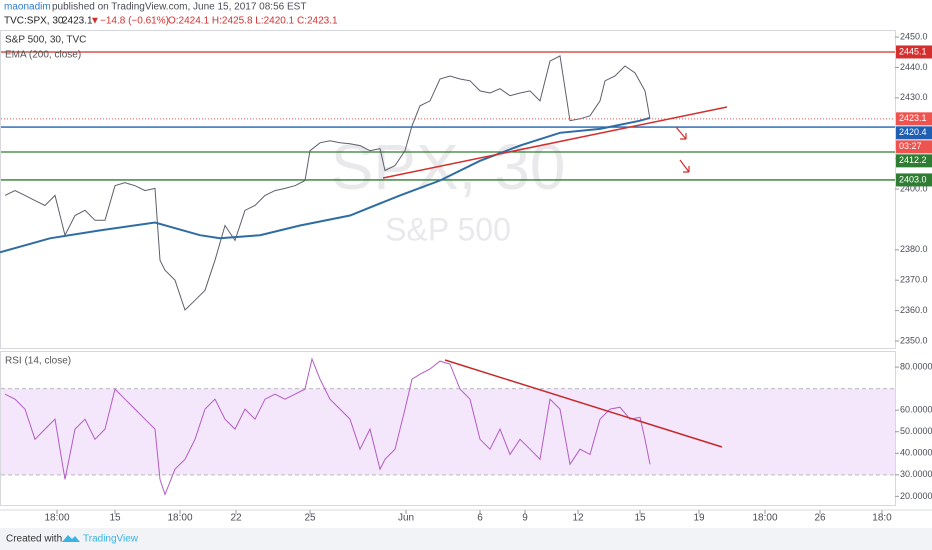 Image resolution: width=932 pixels, height=550 pixels. Describe the element at coordinates (525, 518) in the screenshot. I see `x-tick-label: 9` at that location.